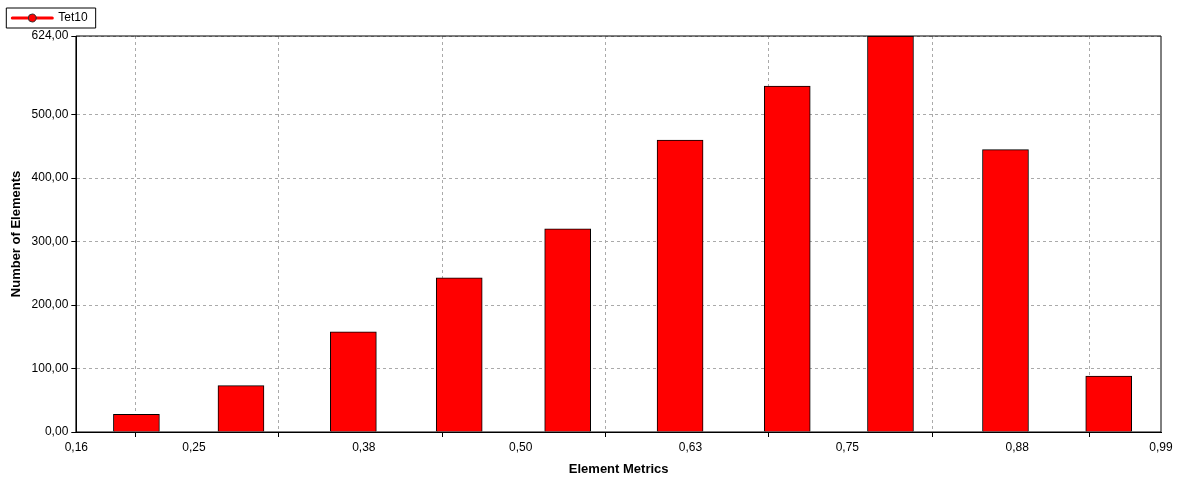  What do you see at coordinates (16, 234) in the screenshot?
I see `y-axis-title: Number of Elements` at bounding box center [16, 234].